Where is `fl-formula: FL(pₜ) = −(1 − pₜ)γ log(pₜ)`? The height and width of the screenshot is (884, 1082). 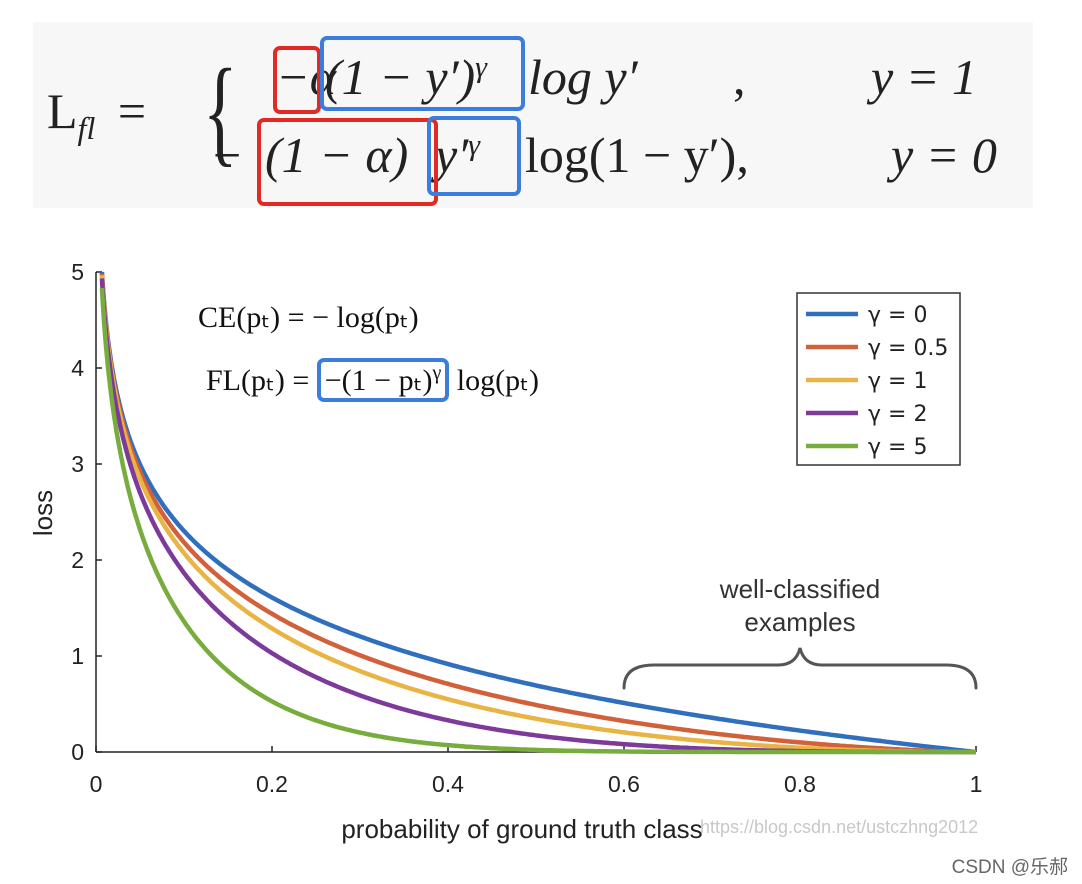
fl-formula: FL(pₜ) = −(1 − pₜ)γ log(pₜ) is located at coordinates (372, 380).